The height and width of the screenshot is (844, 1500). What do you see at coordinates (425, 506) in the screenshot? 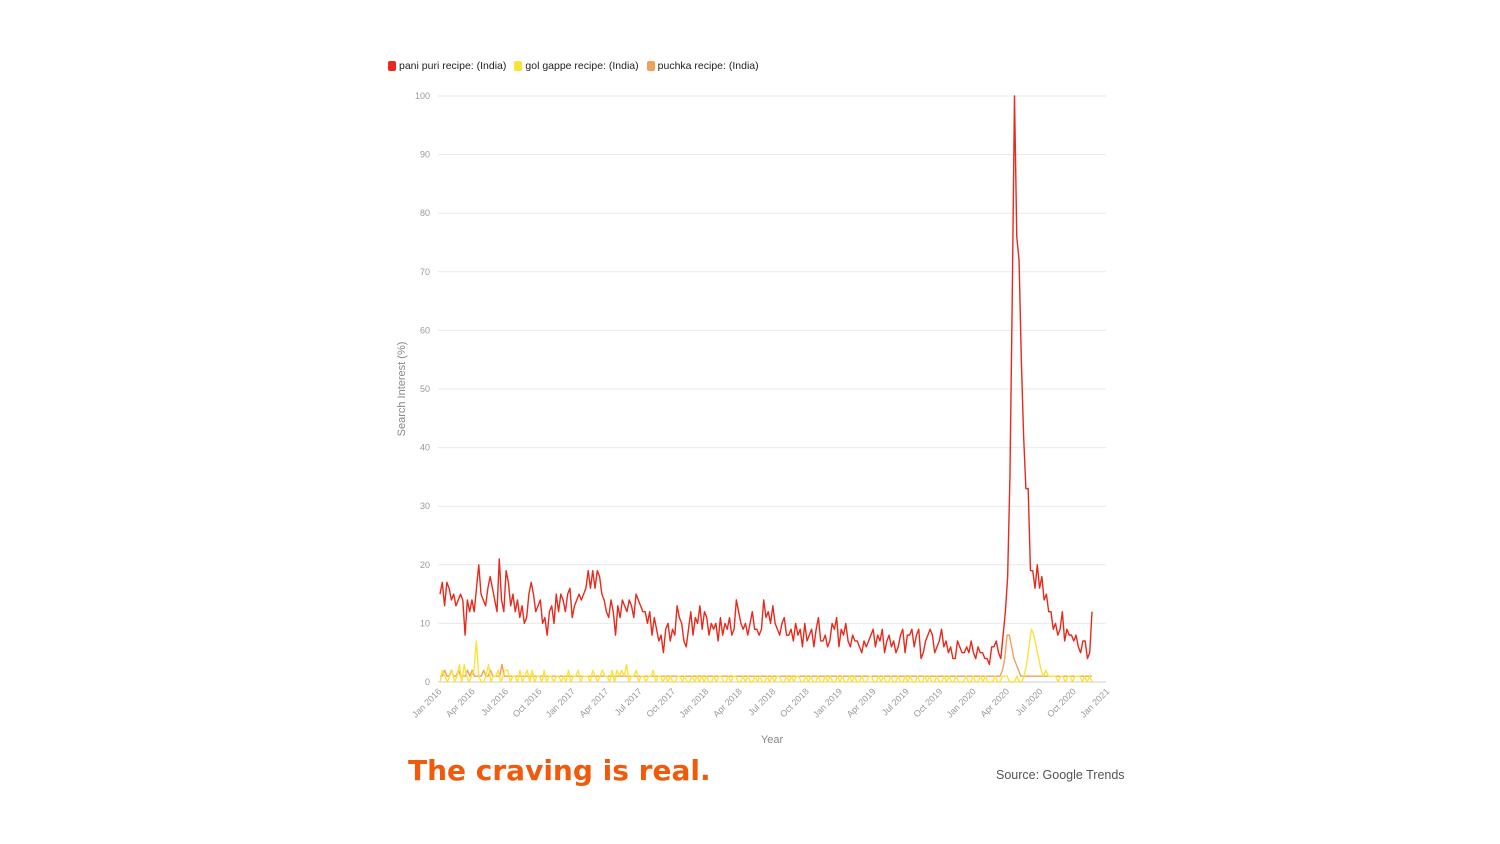
I see `y-tick-label: 30` at bounding box center [425, 506].